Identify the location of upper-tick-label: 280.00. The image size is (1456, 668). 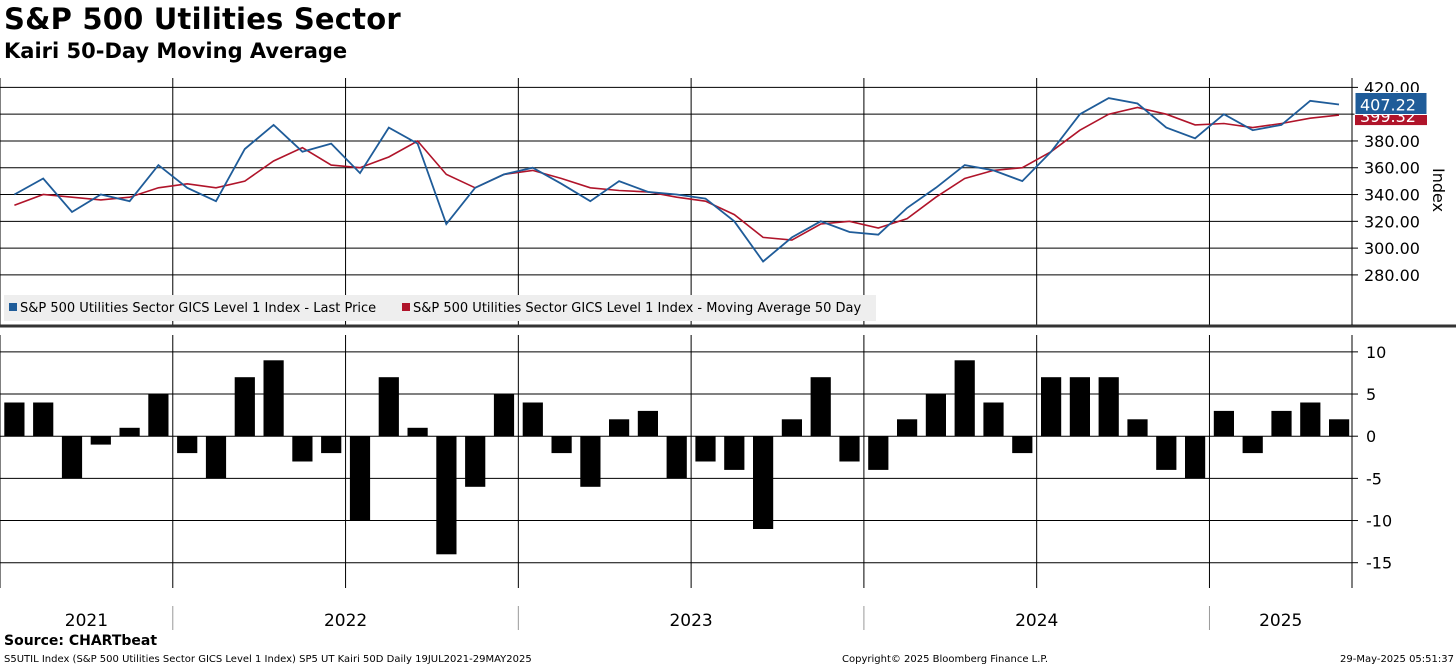
(1392, 275).